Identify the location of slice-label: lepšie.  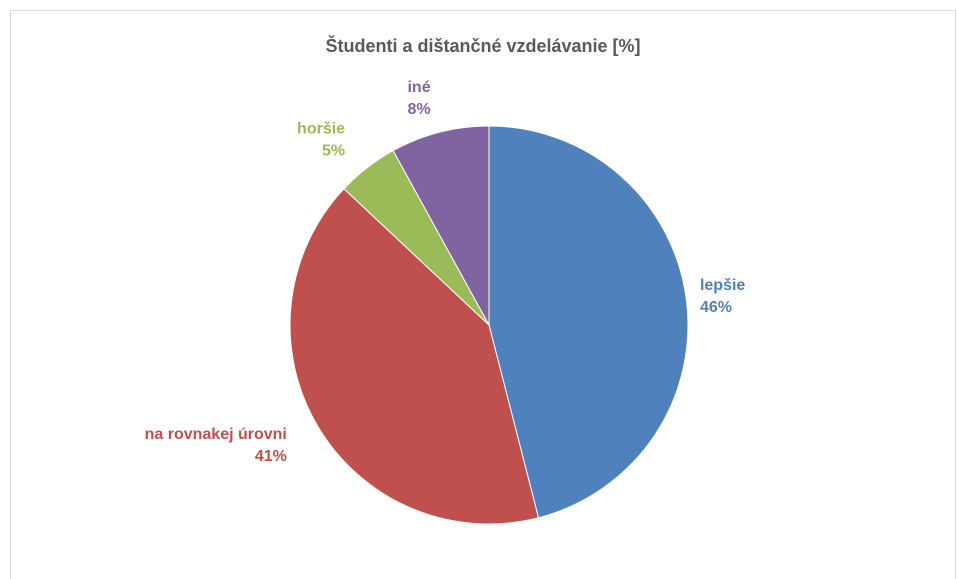
(722, 285).